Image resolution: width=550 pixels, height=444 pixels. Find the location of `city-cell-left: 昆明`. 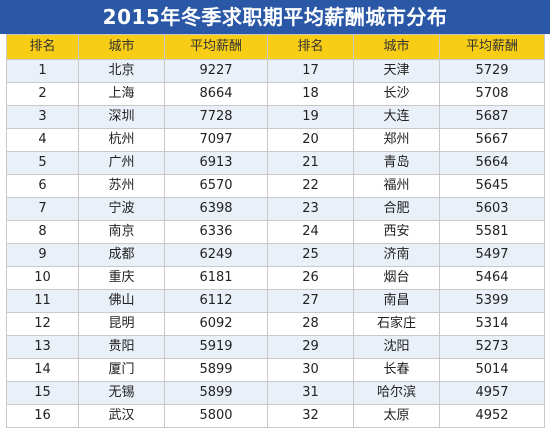

city-cell-left: 昆明 is located at coordinates (121, 324).